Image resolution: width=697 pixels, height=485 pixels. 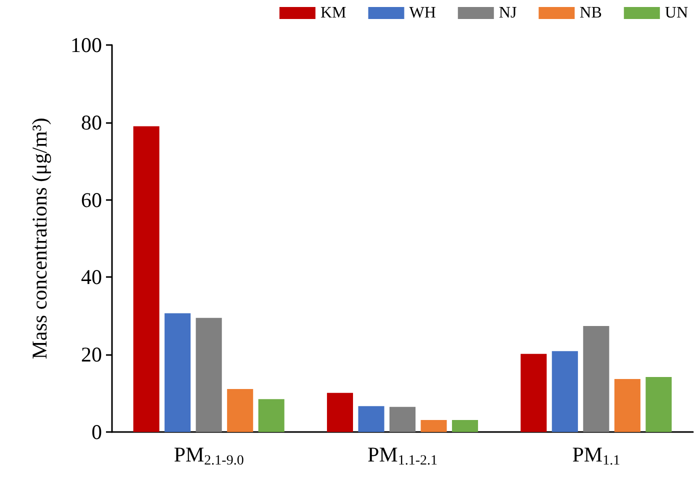 What do you see at coordinates (507, 13) in the screenshot?
I see `legend-label: NJ` at bounding box center [507, 13].